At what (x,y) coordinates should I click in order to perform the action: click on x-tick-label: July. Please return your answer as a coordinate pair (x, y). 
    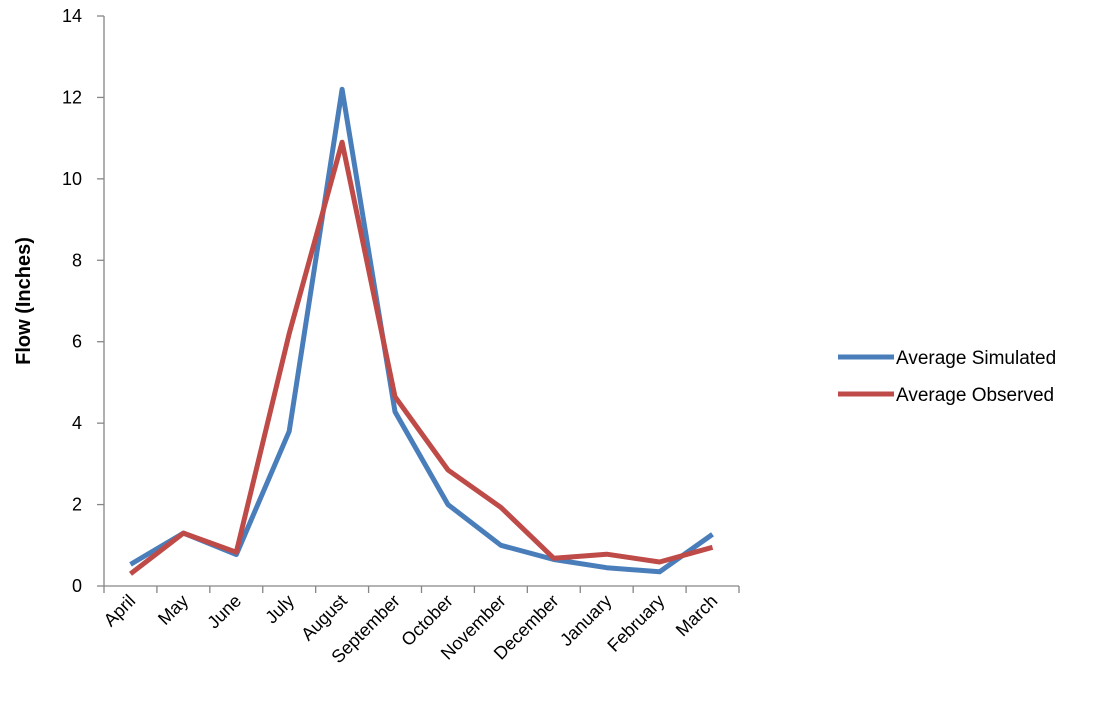
    Looking at the image, I should click on (279, 609).